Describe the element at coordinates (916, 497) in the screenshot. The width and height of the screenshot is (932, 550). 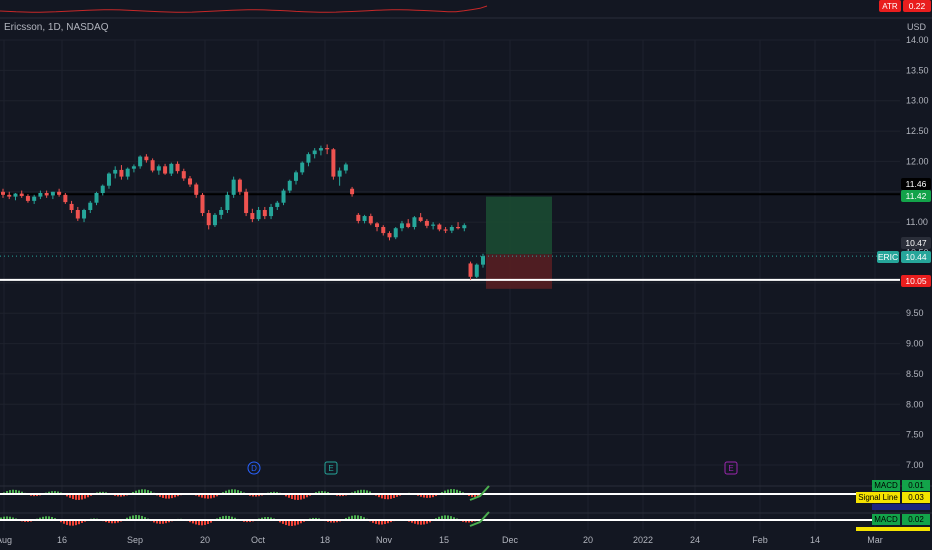
I see `signal-value: 0.03` at that location.